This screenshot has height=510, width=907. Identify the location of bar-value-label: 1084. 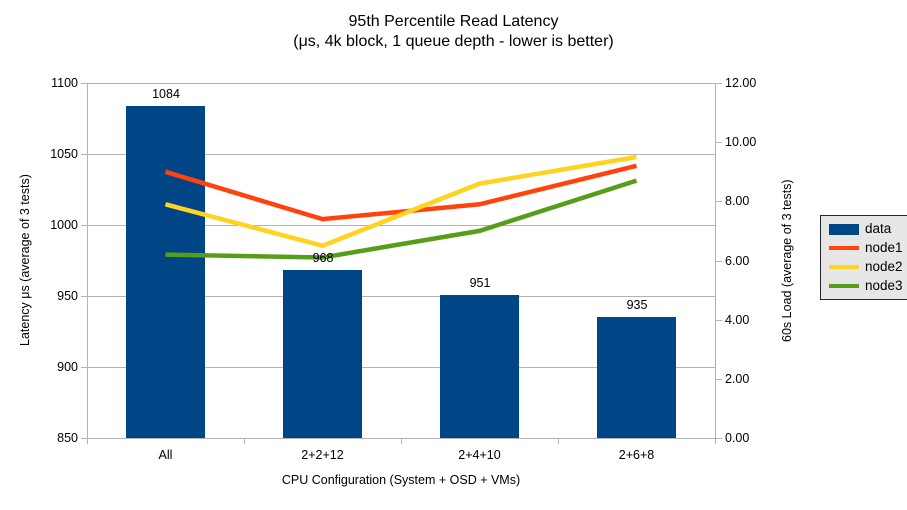
(166, 94).